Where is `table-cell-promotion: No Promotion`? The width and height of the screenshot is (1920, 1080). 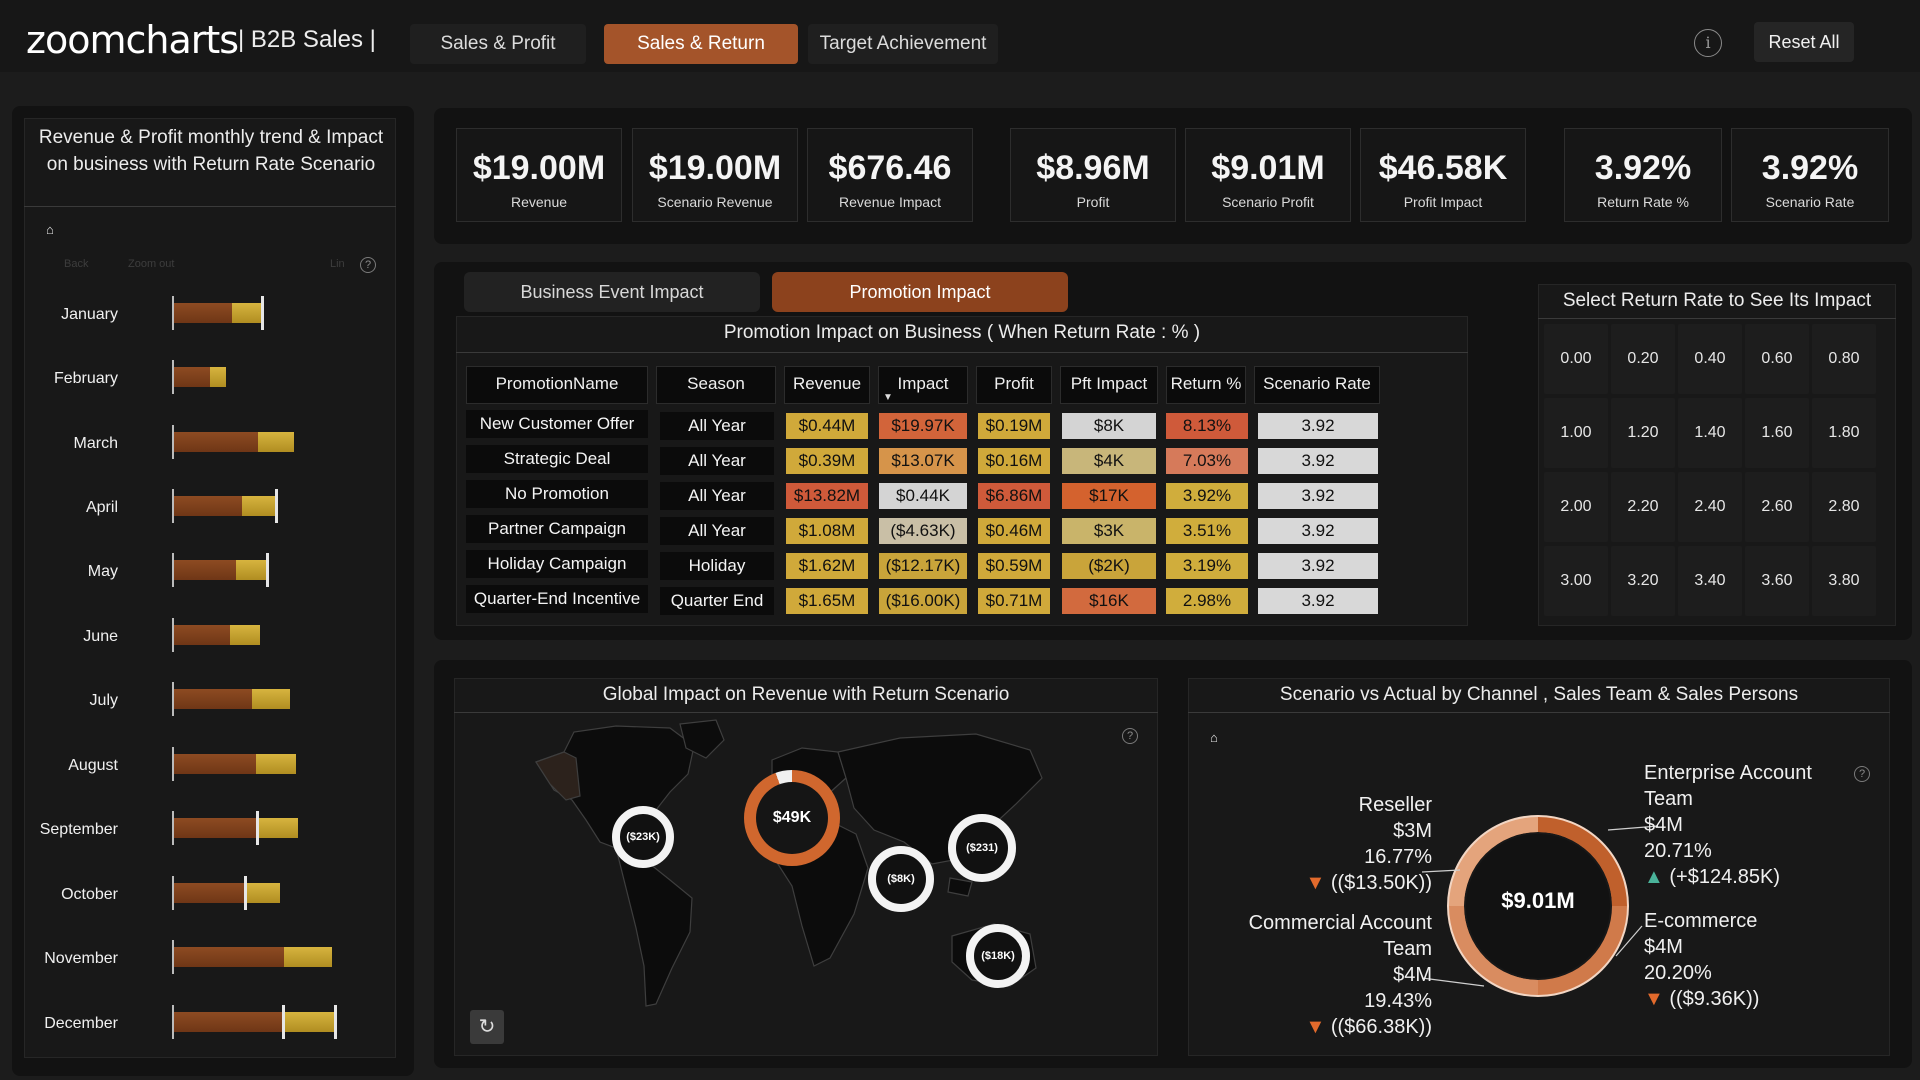
table-cell-promotion: No Promotion is located at coordinates (557, 494).